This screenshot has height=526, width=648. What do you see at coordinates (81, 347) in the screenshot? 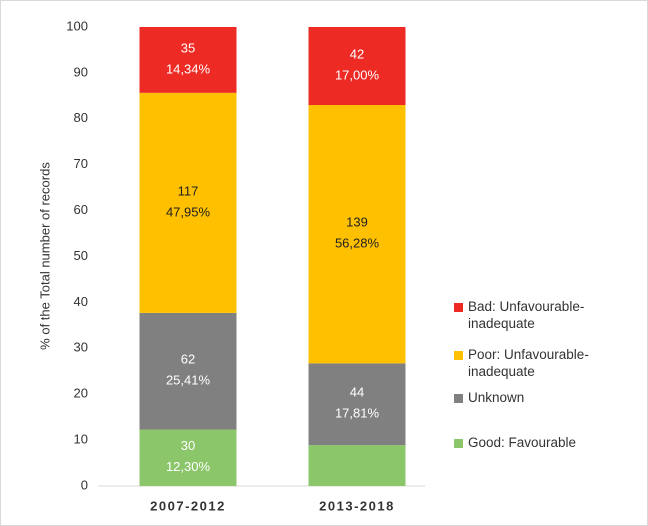
I see `y-tick-label: 30` at bounding box center [81, 347].